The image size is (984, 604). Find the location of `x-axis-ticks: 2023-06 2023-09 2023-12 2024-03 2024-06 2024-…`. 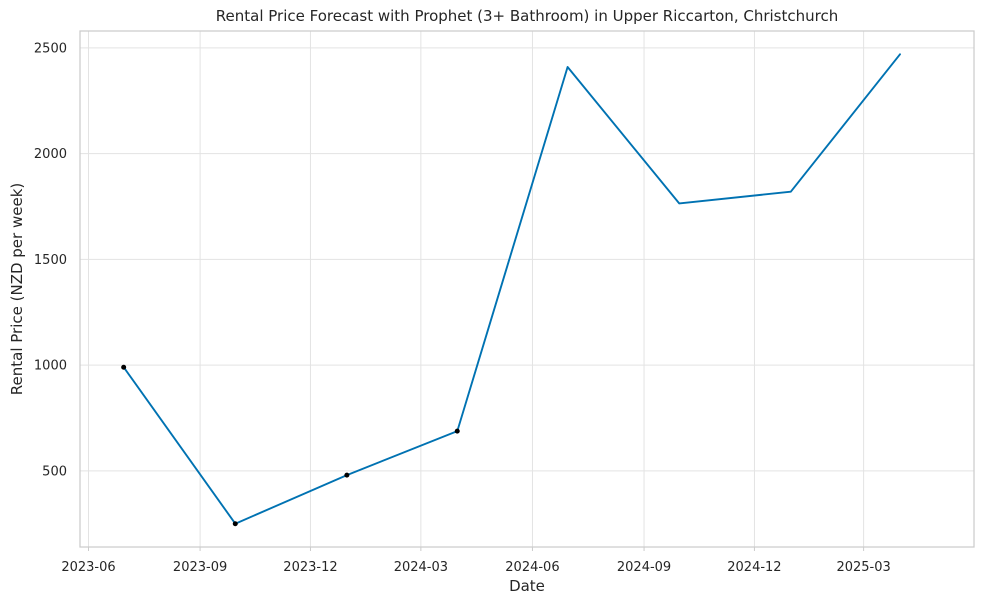

x-axis-ticks: 2023-06 2023-09 2023-12 2024-03 2024-06 2024-… is located at coordinates (476, 561).